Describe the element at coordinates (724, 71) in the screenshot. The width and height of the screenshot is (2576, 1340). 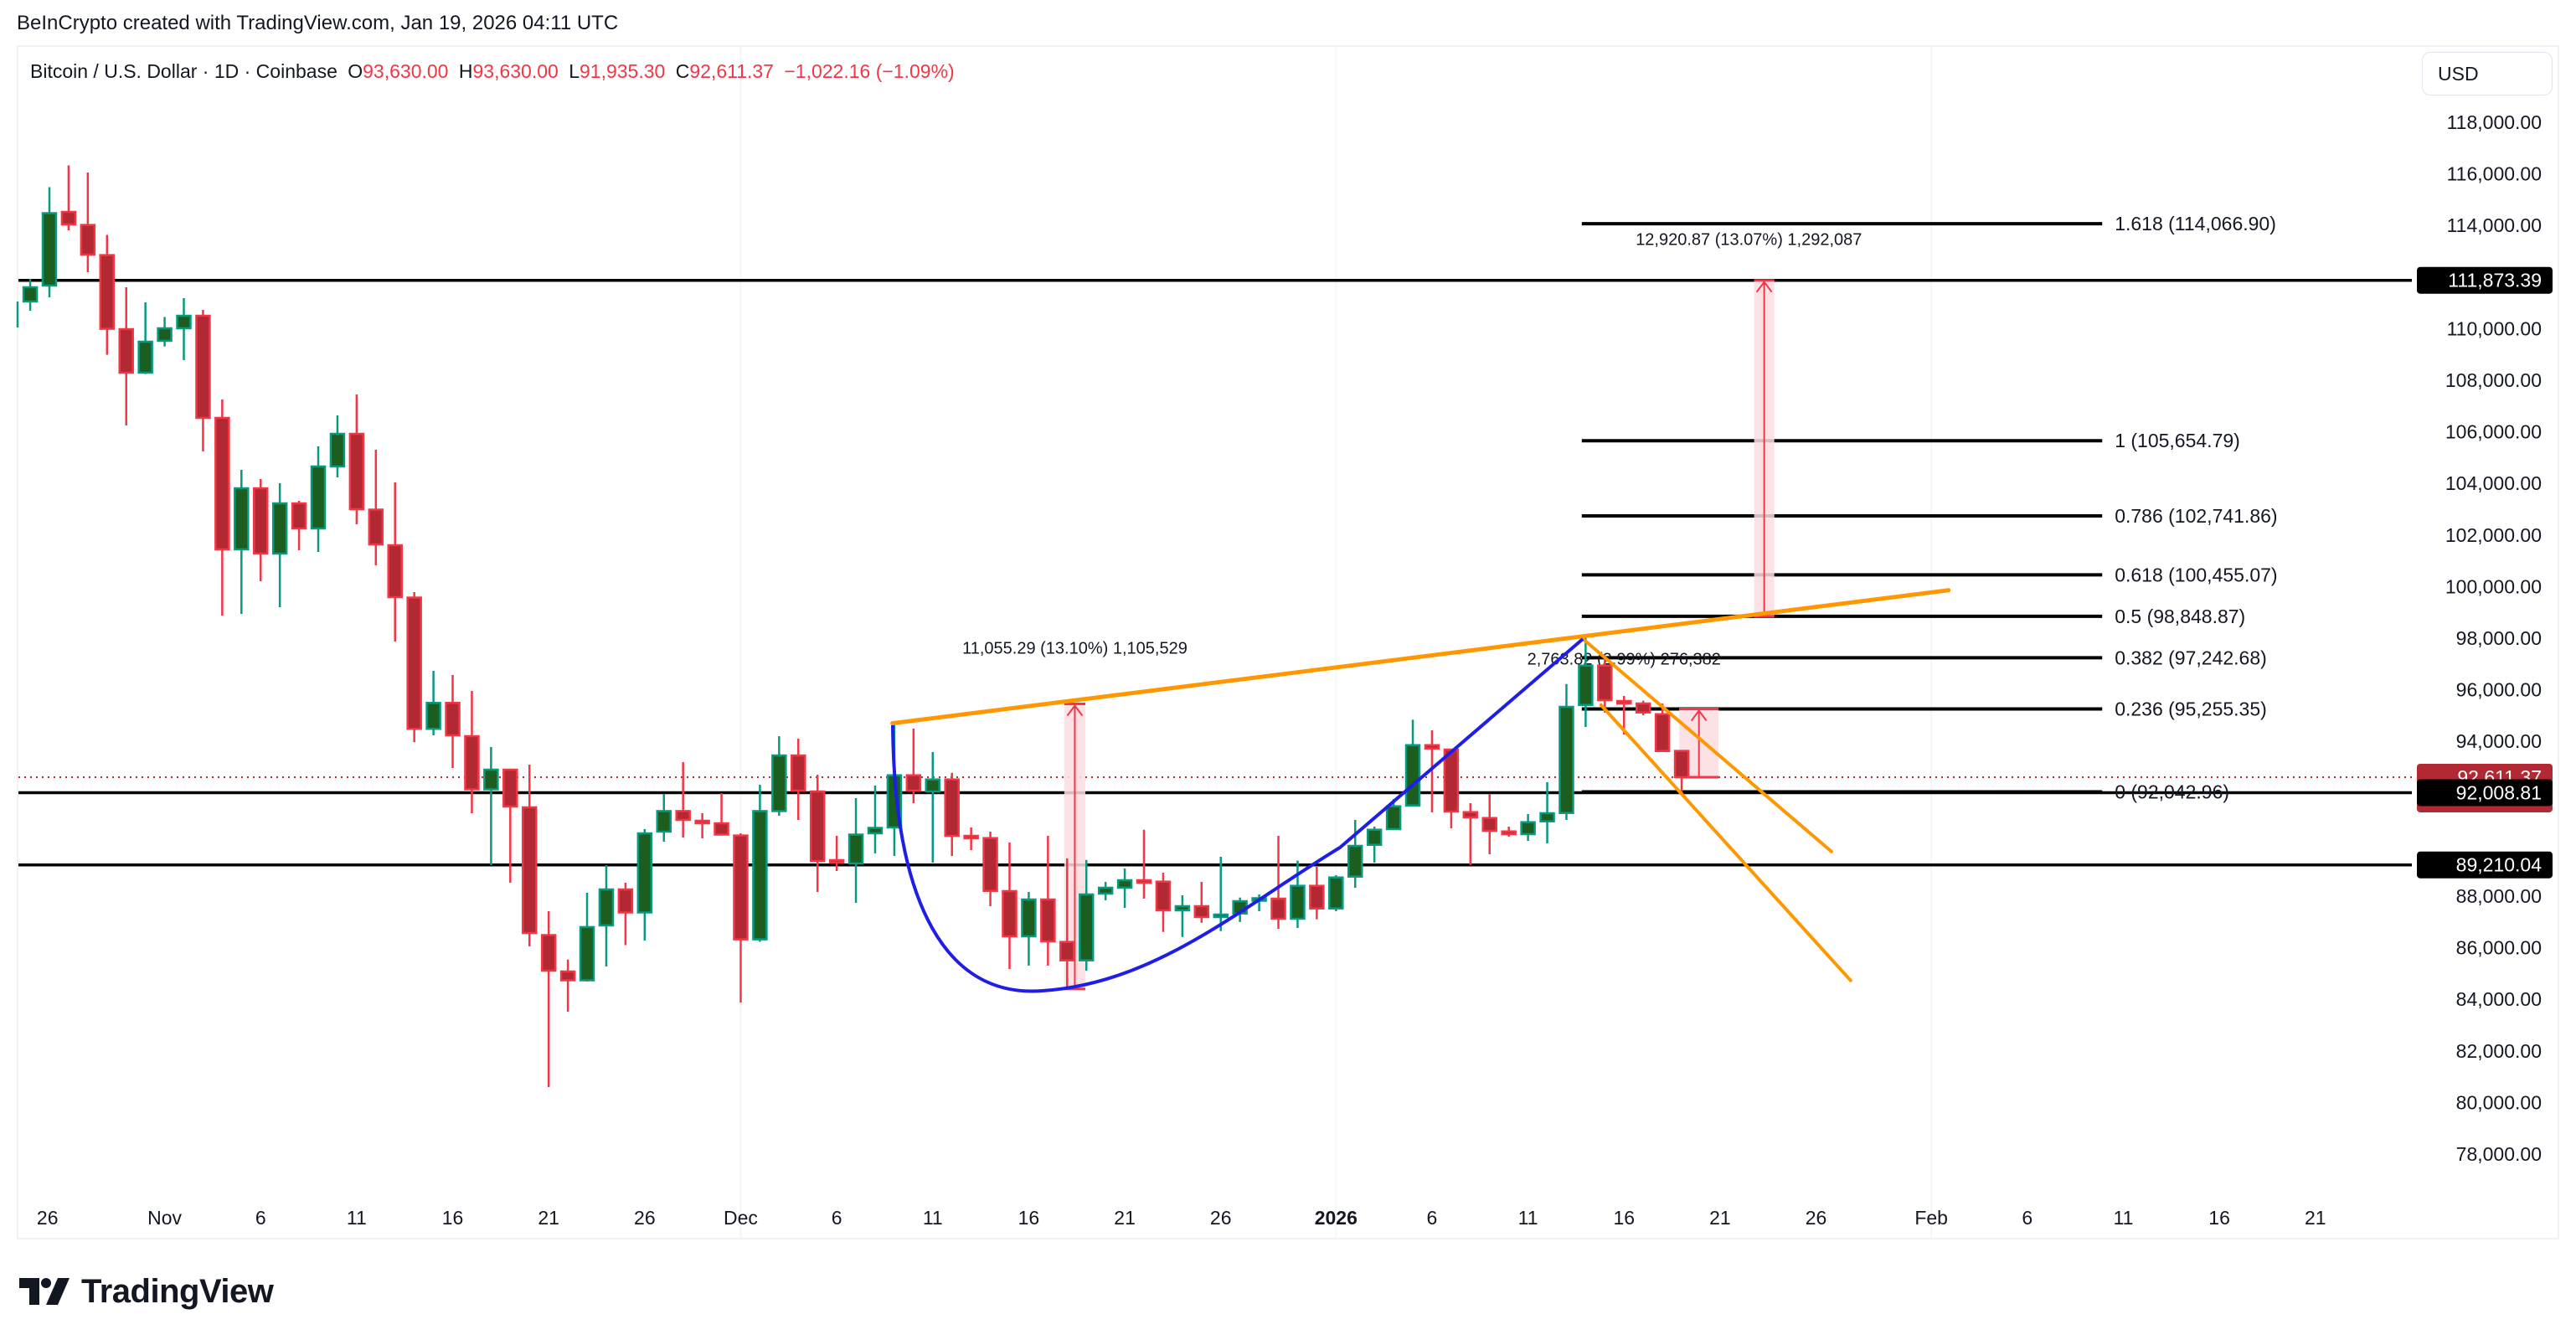
I see `close-value: C92,611.37` at that location.